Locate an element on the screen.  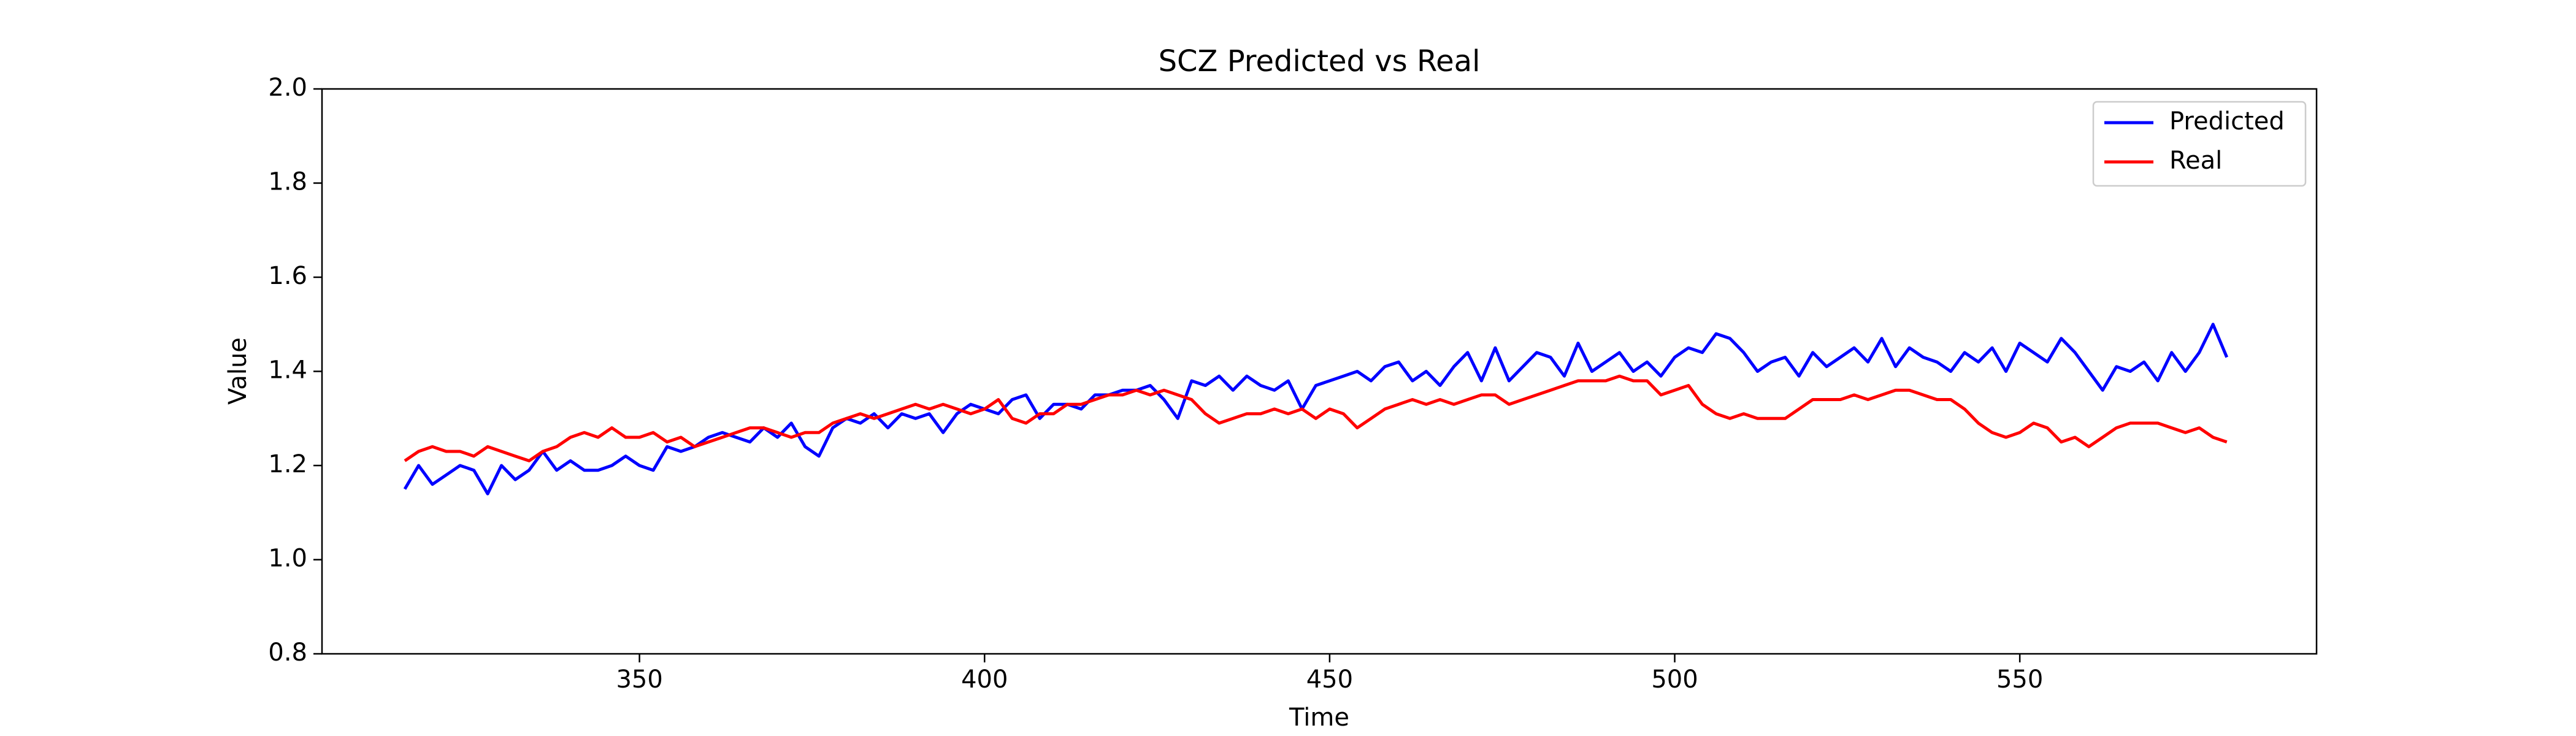
x-tick-label: 350 is located at coordinates (639, 679).